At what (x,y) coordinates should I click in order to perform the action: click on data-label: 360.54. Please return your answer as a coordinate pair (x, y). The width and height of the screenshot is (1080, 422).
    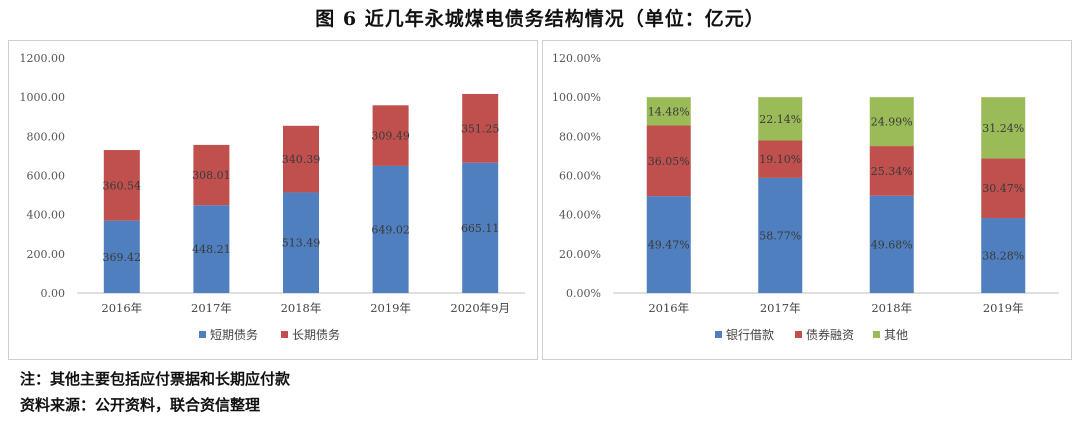
    Looking at the image, I should click on (122, 185).